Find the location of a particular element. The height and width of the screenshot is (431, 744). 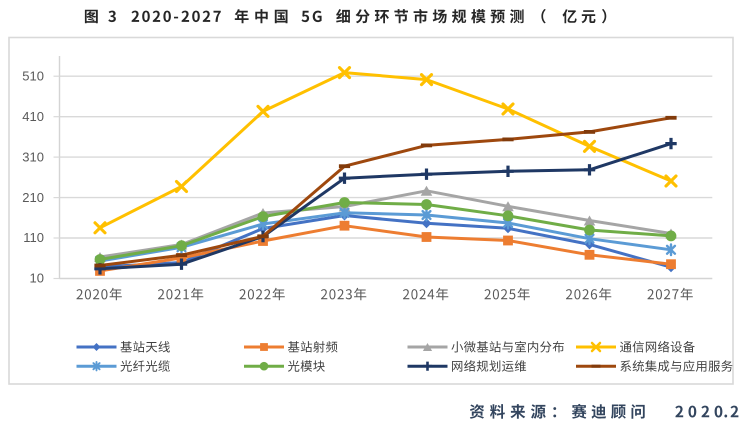

svg-text: 110 is located at coordinates (33, 237).